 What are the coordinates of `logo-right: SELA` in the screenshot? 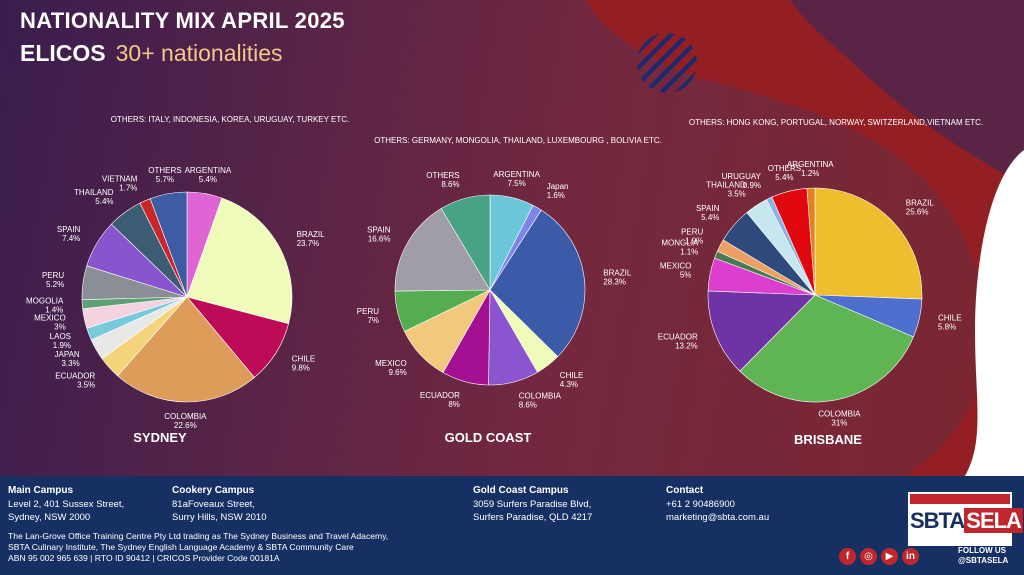 It's located at (993, 520).